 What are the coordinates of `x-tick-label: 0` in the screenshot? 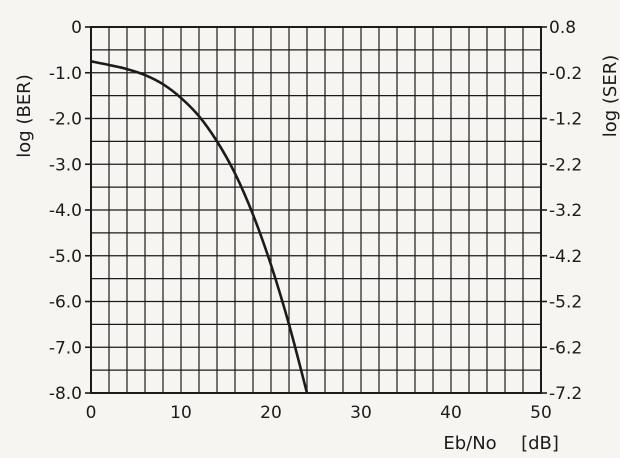 It's located at (91, 413).